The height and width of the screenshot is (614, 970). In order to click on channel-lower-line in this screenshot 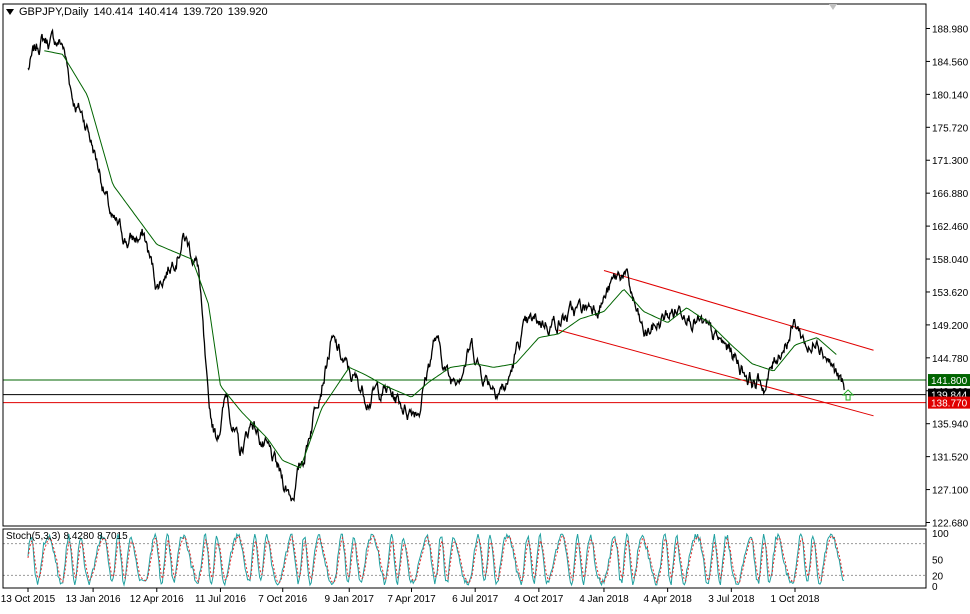, I will do `click(716, 373)`.